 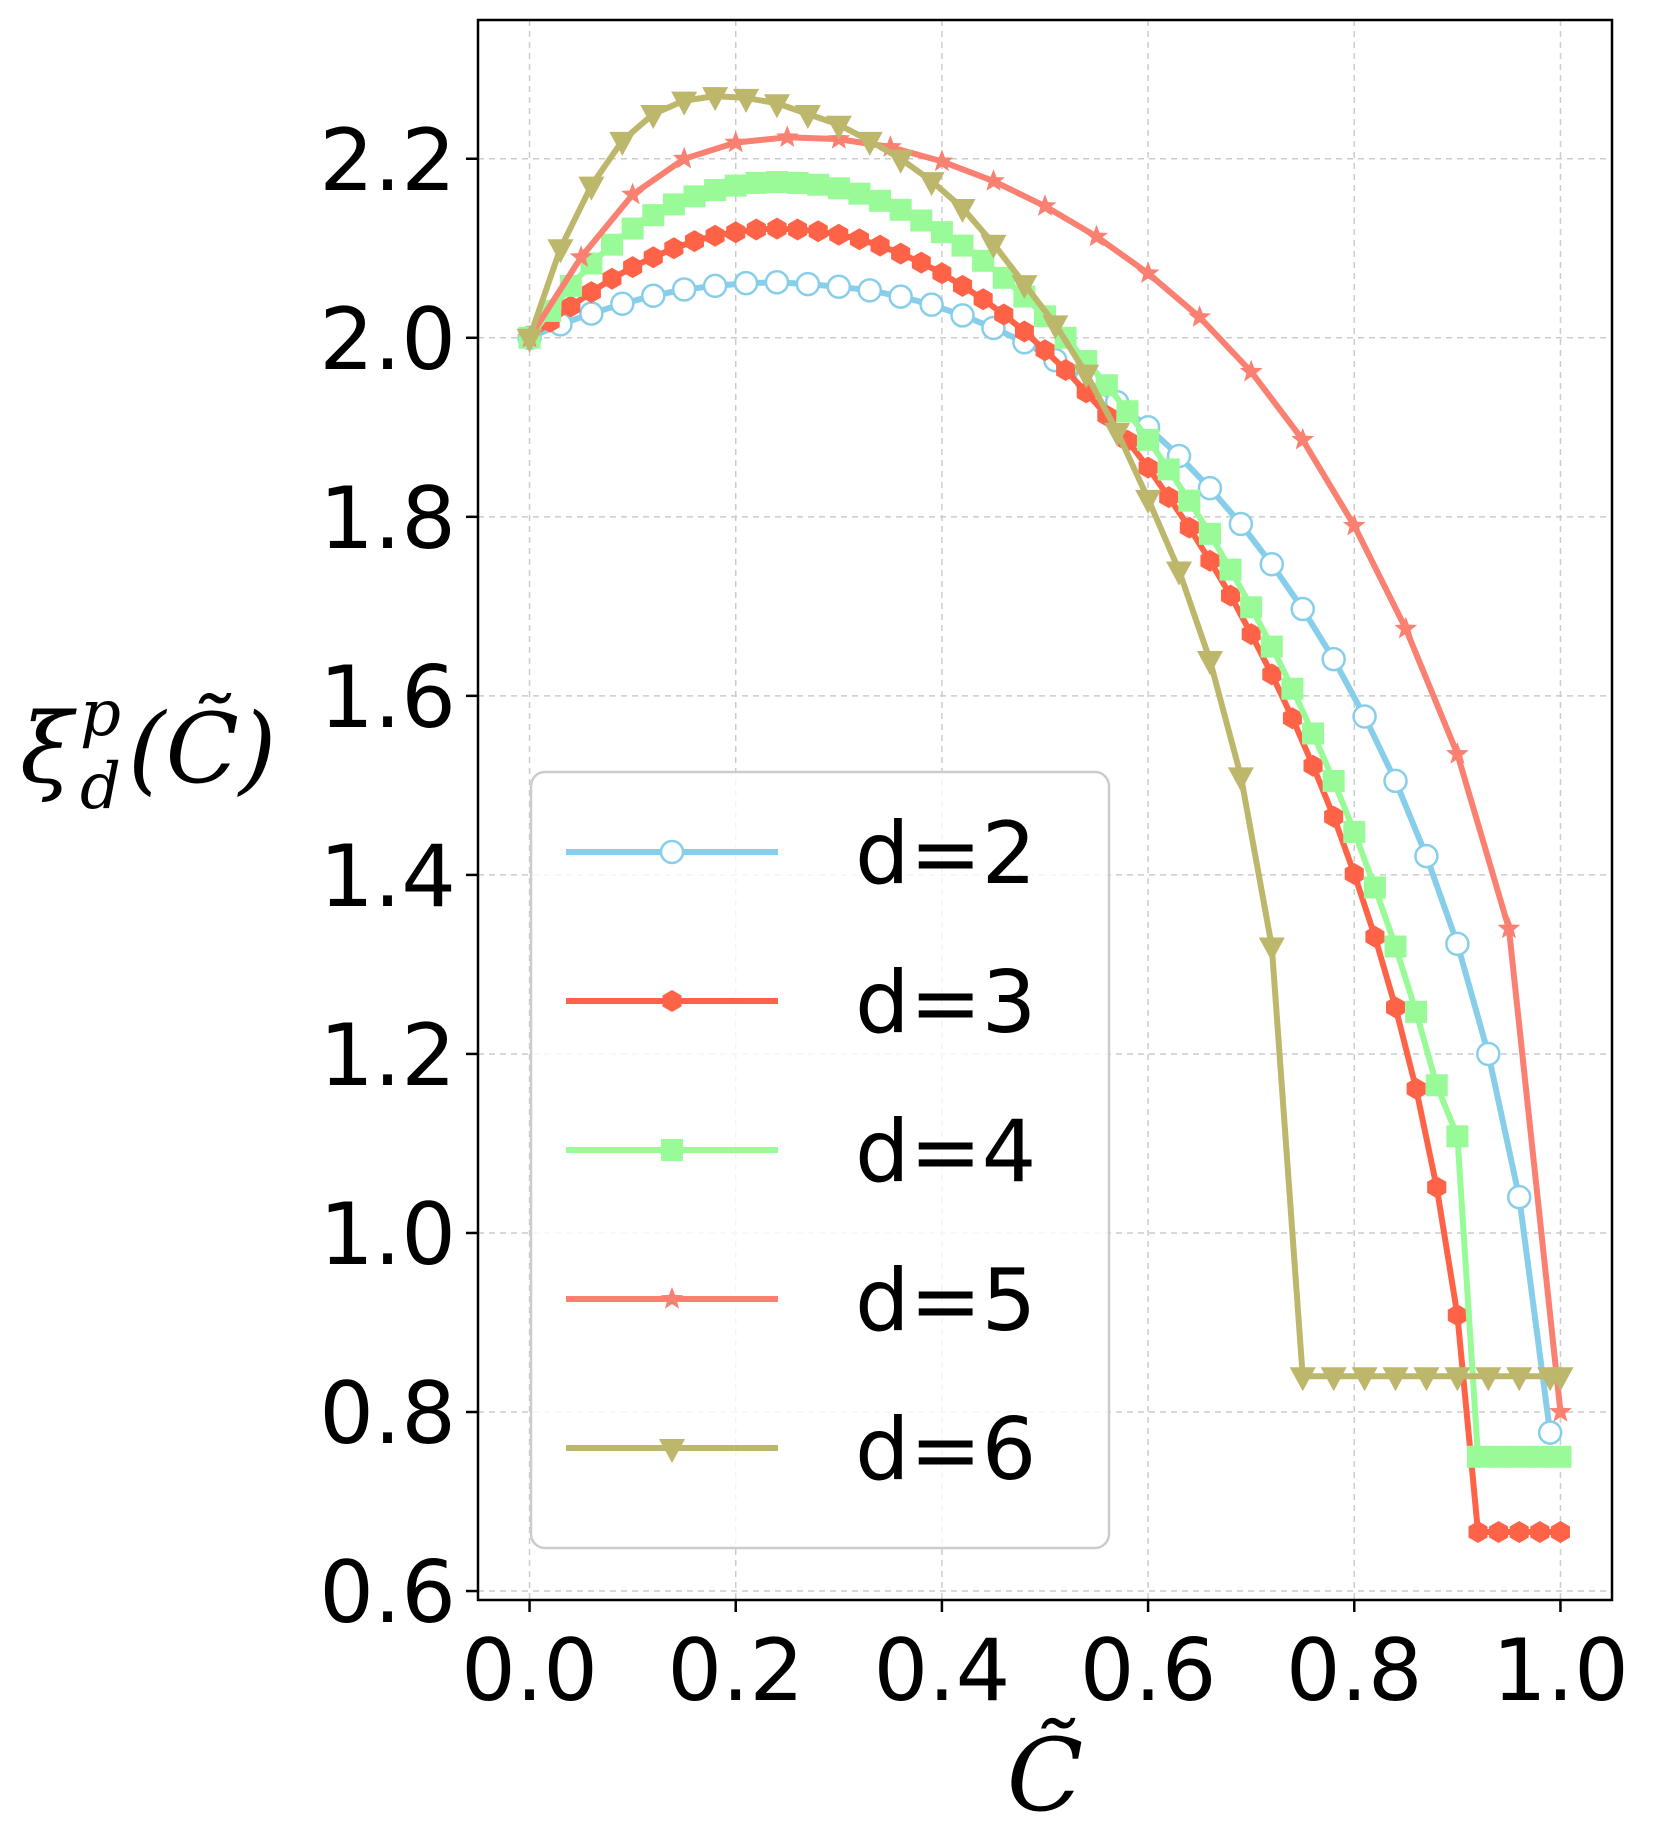 What do you see at coordinates (100, 787) in the screenshot?
I see `y-axis-title-sub: d` at bounding box center [100, 787].